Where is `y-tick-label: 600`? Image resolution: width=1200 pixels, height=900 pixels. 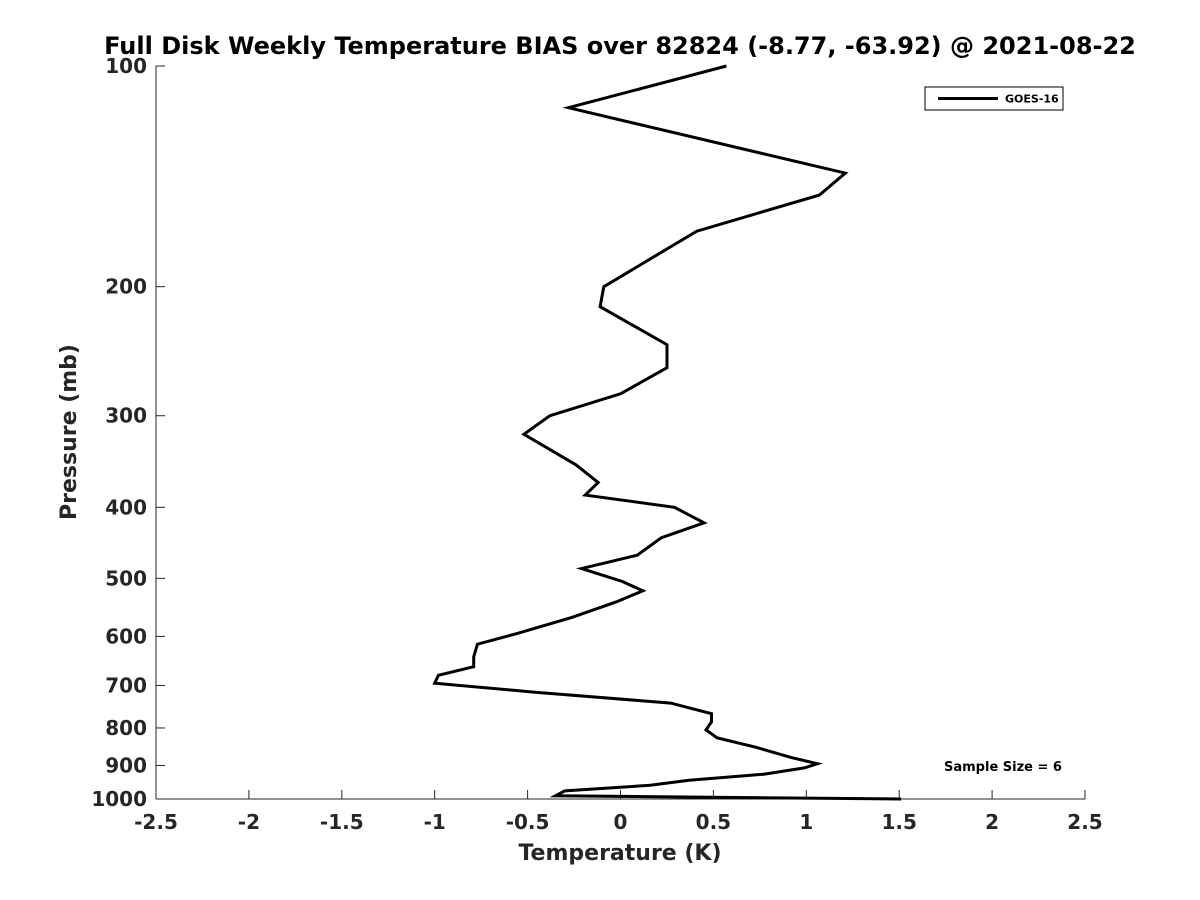 y-tick-label: 600 is located at coordinates (126, 636).